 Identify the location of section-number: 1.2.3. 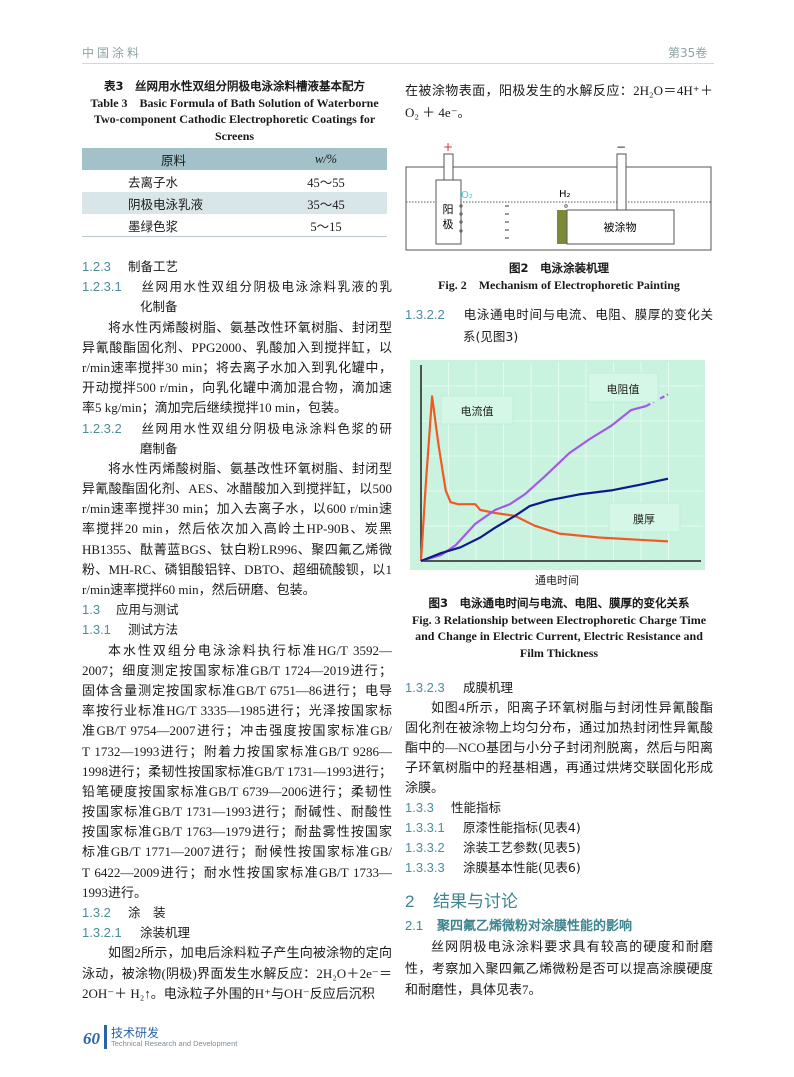
(96, 266).